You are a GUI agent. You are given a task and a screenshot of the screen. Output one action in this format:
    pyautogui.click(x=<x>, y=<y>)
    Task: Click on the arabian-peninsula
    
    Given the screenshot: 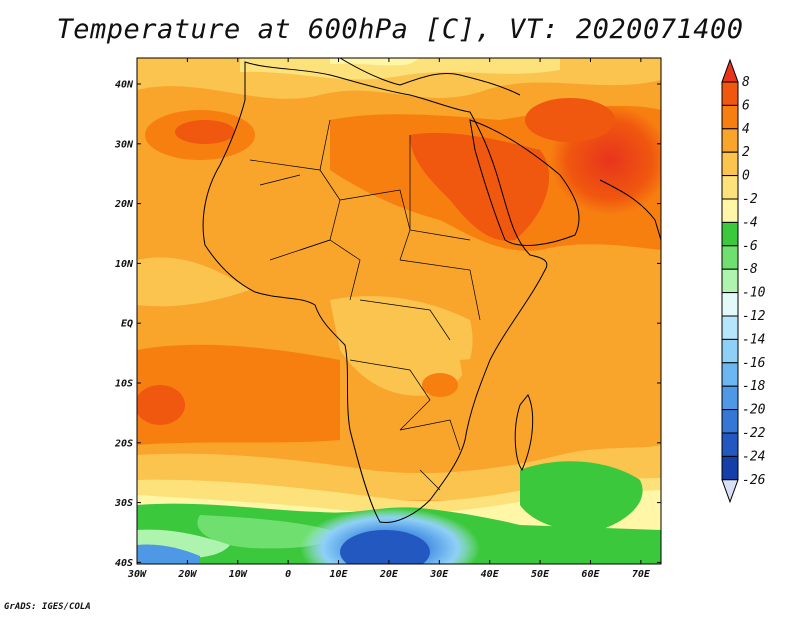 What is the action you would take?
    pyautogui.click(x=524, y=182)
    